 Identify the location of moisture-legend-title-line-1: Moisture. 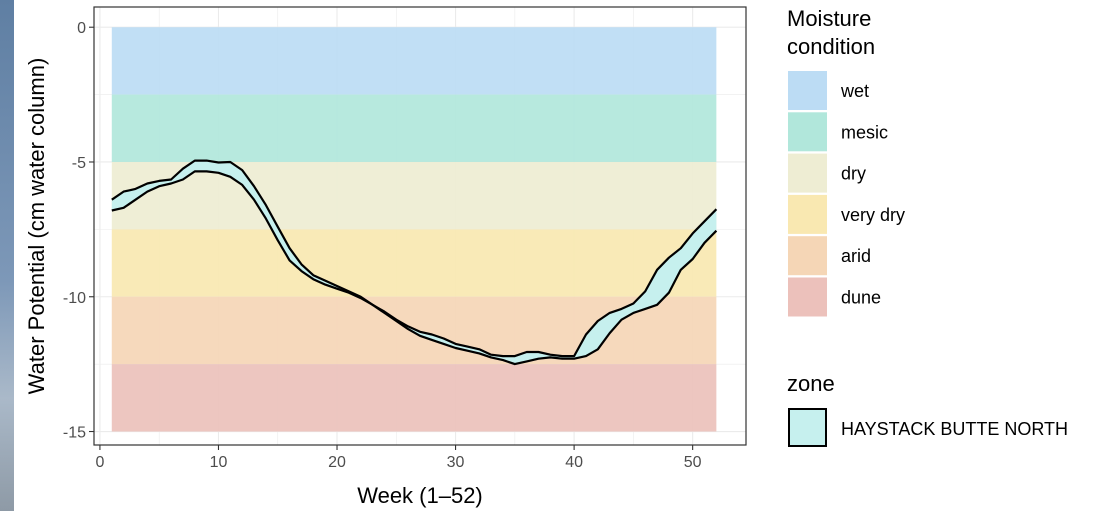
(829, 18).